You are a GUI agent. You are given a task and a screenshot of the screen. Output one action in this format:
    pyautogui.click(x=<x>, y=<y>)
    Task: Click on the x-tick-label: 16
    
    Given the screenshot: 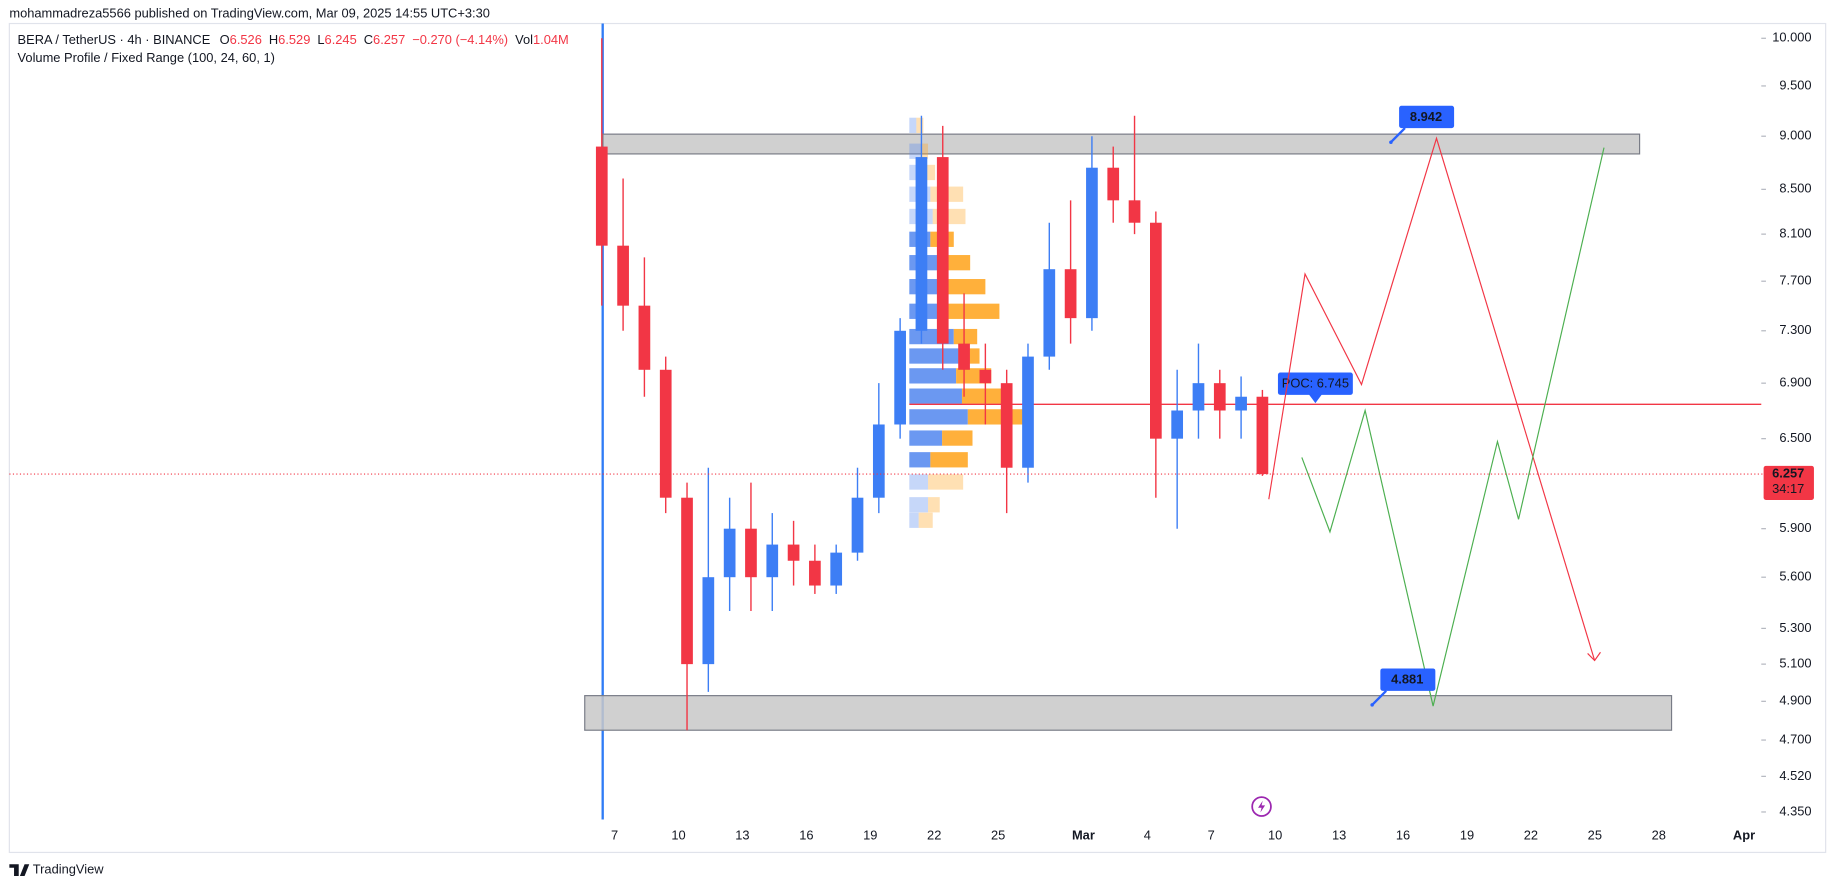 What is the action you would take?
    pyautogui.click(x=806, y=834)
    